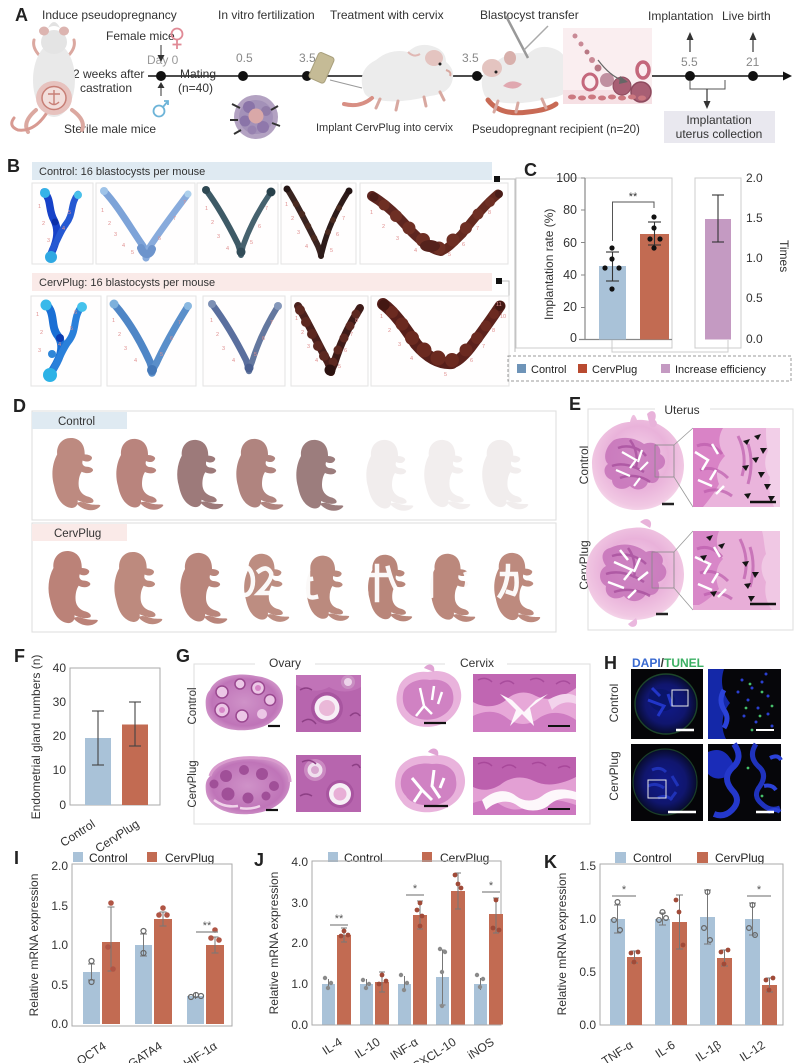 The height and width of the screenshot is (1063, 796). Describe the element at coordinates (332, 1046) in the screenshot. I see `svg-text: IL-4` at that location.